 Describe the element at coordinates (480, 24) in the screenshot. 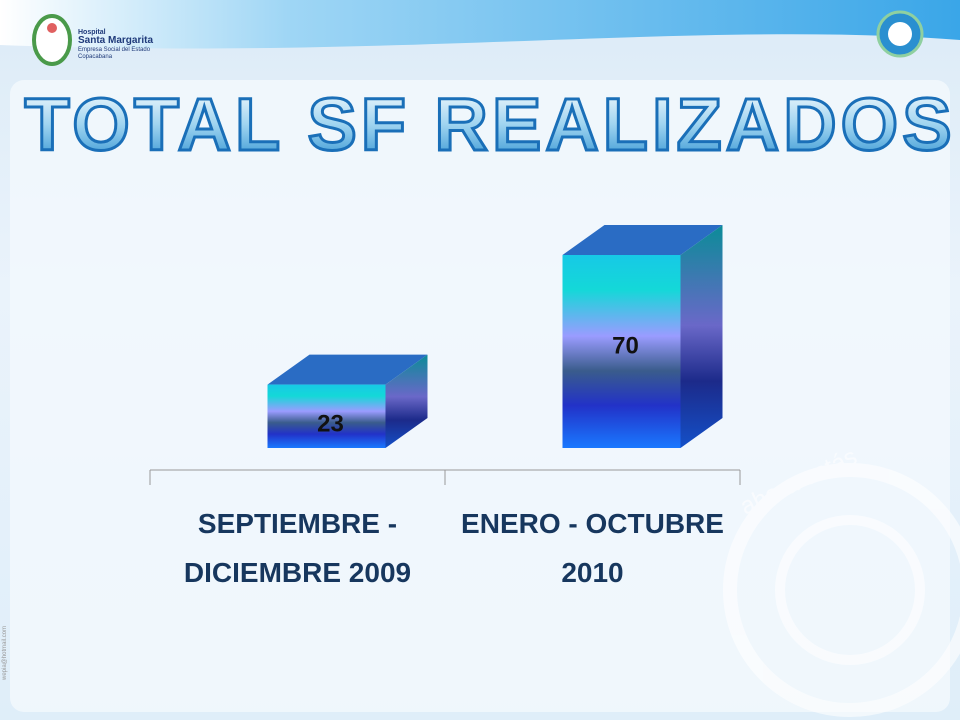

I see `header-band` at that location.